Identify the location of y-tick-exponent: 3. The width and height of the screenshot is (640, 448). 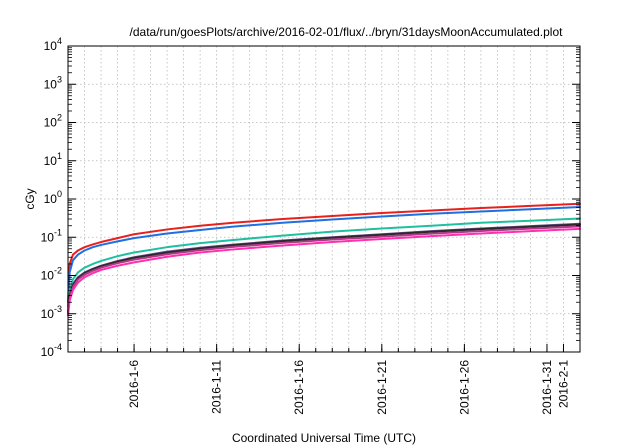
(59, 79).